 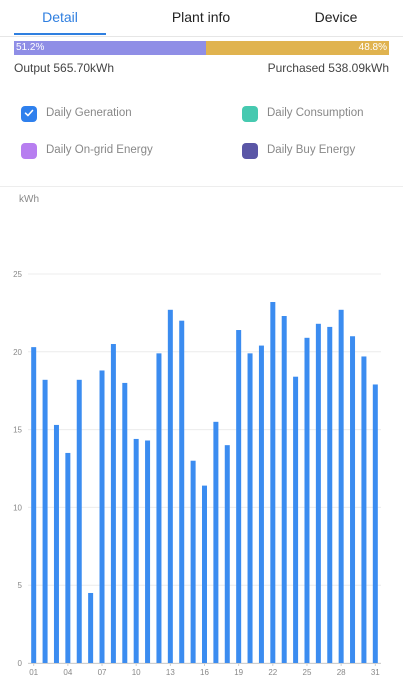 What do you see at coordinates (102, 672) in the screenshot?
I see `x-tick-label: 07` at bounding box center [102, 672].